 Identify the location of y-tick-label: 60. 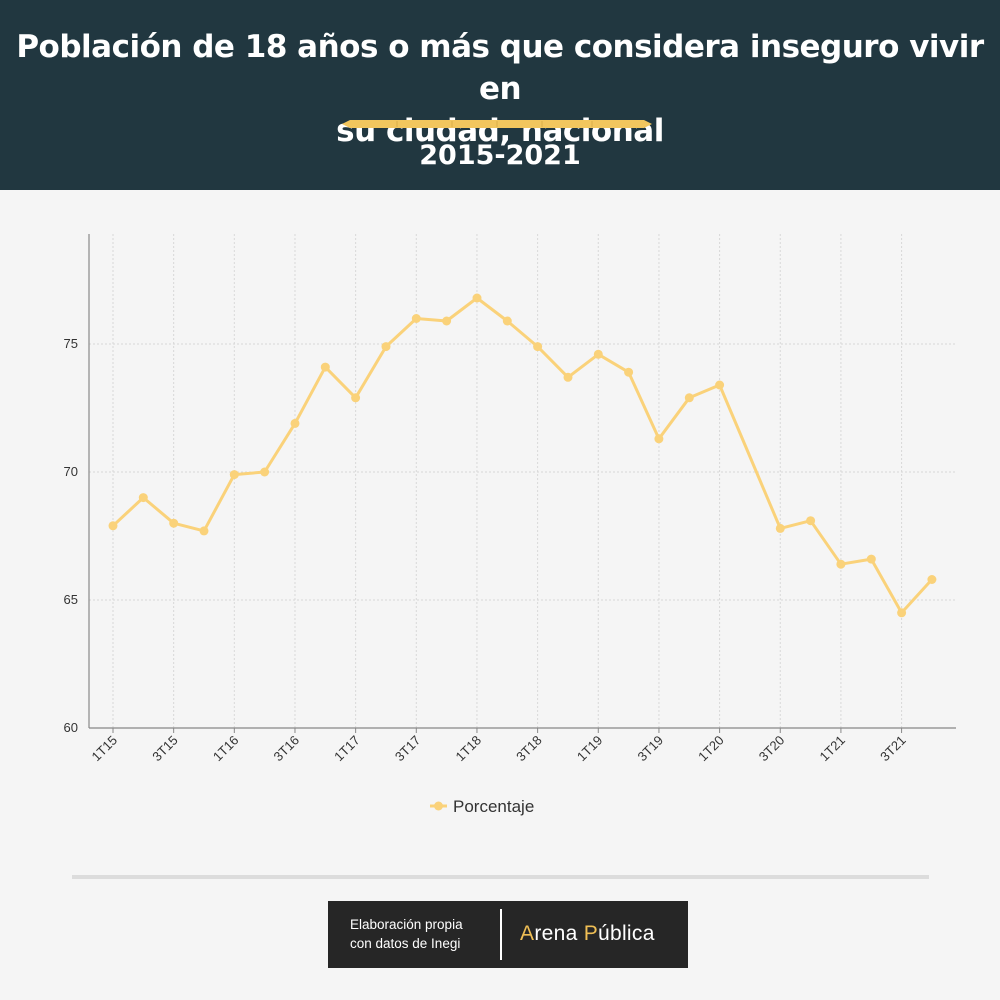
(71, 727).